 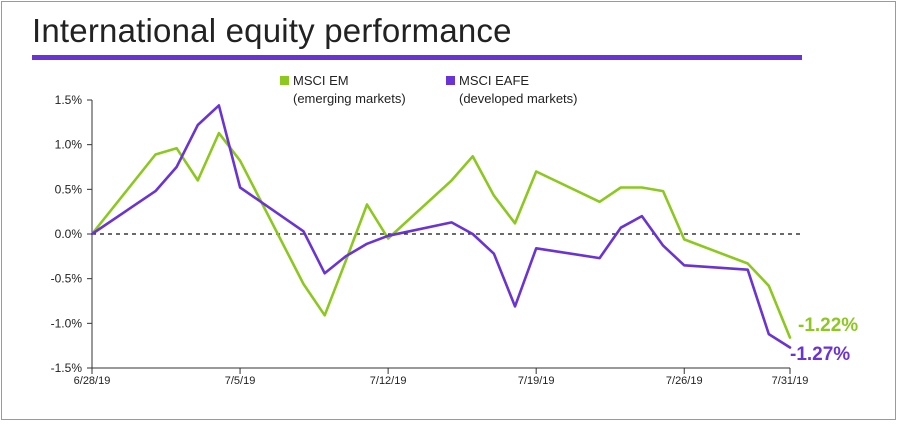 What do you see at coordinates (272, 30) in the screenshot?
I see `chart-title: International equity performance` at bounding box center [272, 30].